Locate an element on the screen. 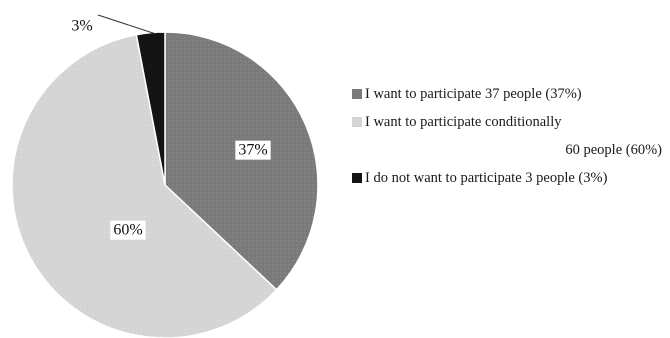 The image size is (670, 338). slice-conditional-label: 60% is located at coordinates (127, 230).